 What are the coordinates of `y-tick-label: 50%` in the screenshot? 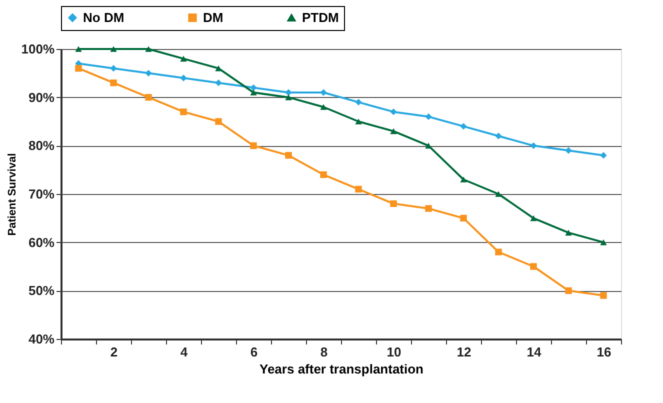 It's located at (41, 290).